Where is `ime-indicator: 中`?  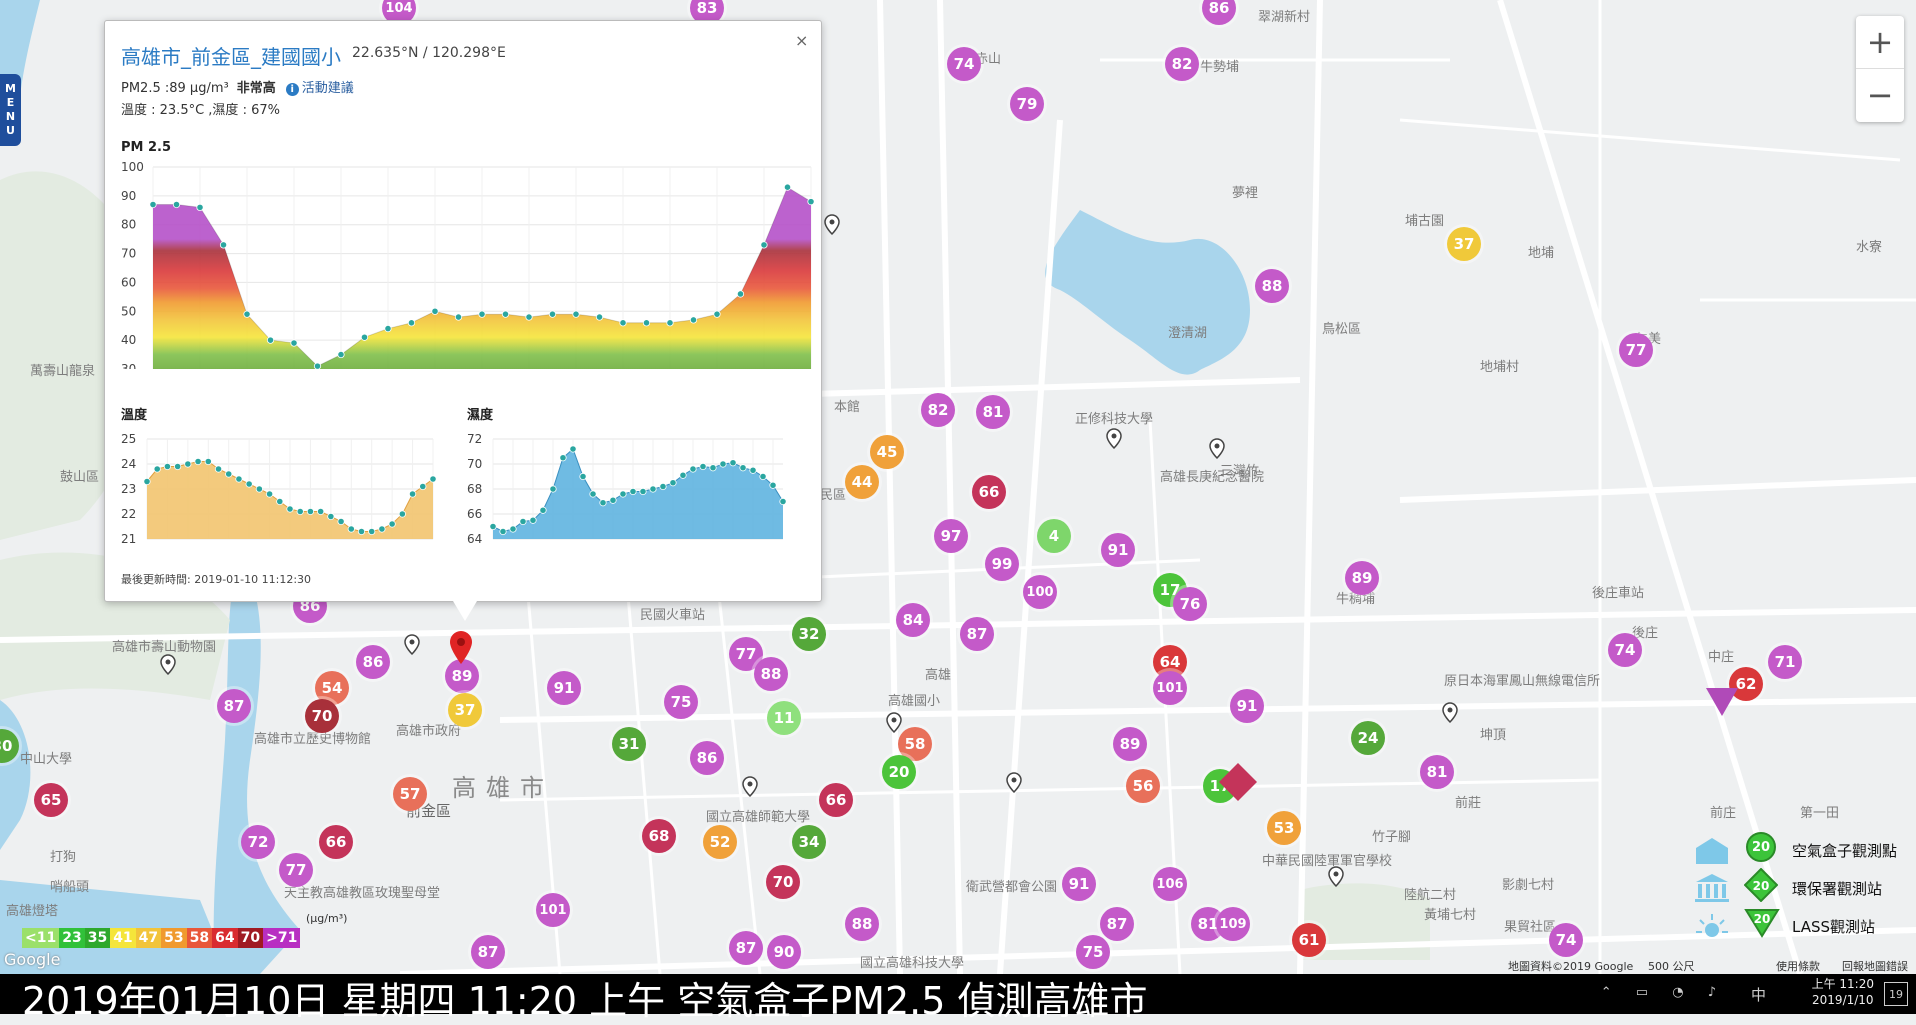 ime-indicator: 中 is located at coordinates (1758, 995).